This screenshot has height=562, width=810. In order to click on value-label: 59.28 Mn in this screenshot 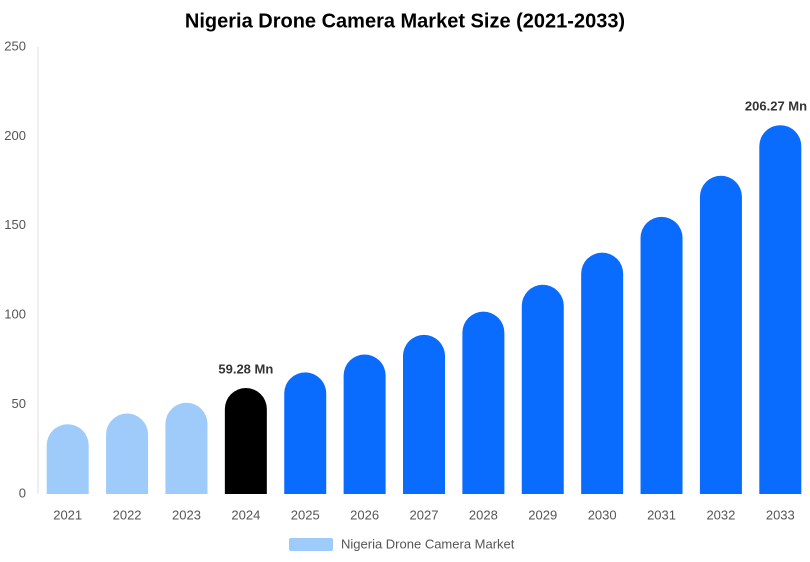, I will do `click(245, 368)`.